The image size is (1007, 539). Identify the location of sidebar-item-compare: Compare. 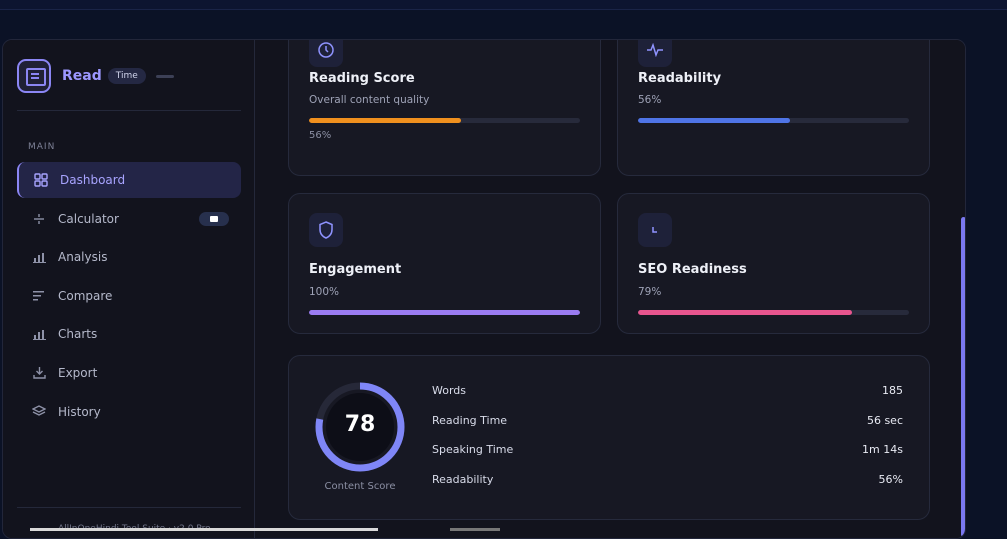
(129, 296).